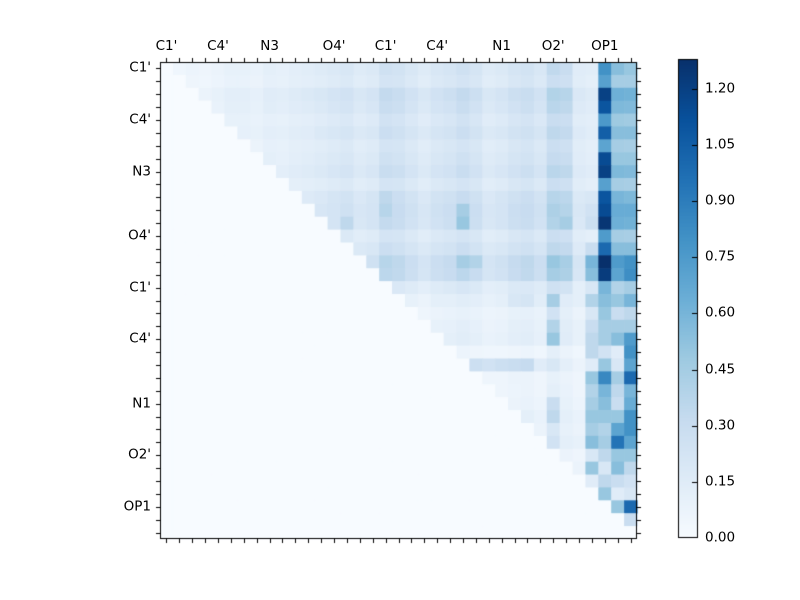 The image size is (800, 600). I want to click on x-axis-label: N1, so click(501, 46).